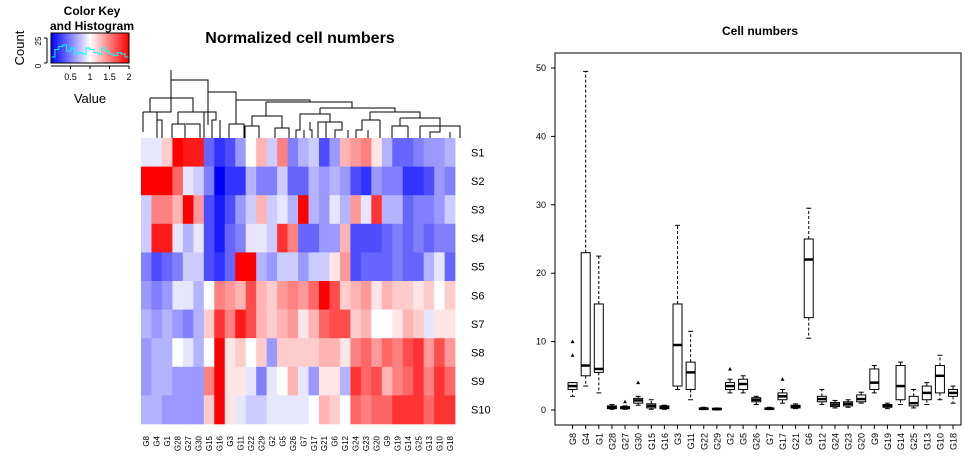 The height and width of the screenshot is (462, 969). Describe the element at coordinates (366, 443) in the screenshot. I see `heatmap-column-label: G23` at that location.